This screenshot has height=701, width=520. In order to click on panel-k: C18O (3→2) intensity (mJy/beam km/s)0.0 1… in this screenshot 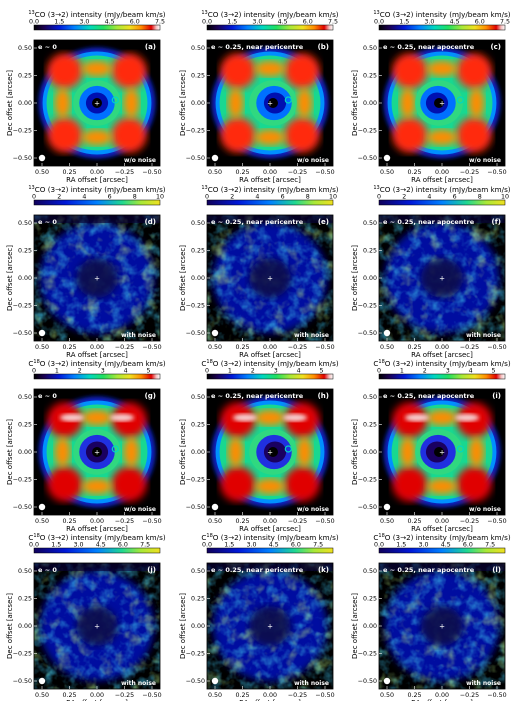, I will do `click(259, 617)`.